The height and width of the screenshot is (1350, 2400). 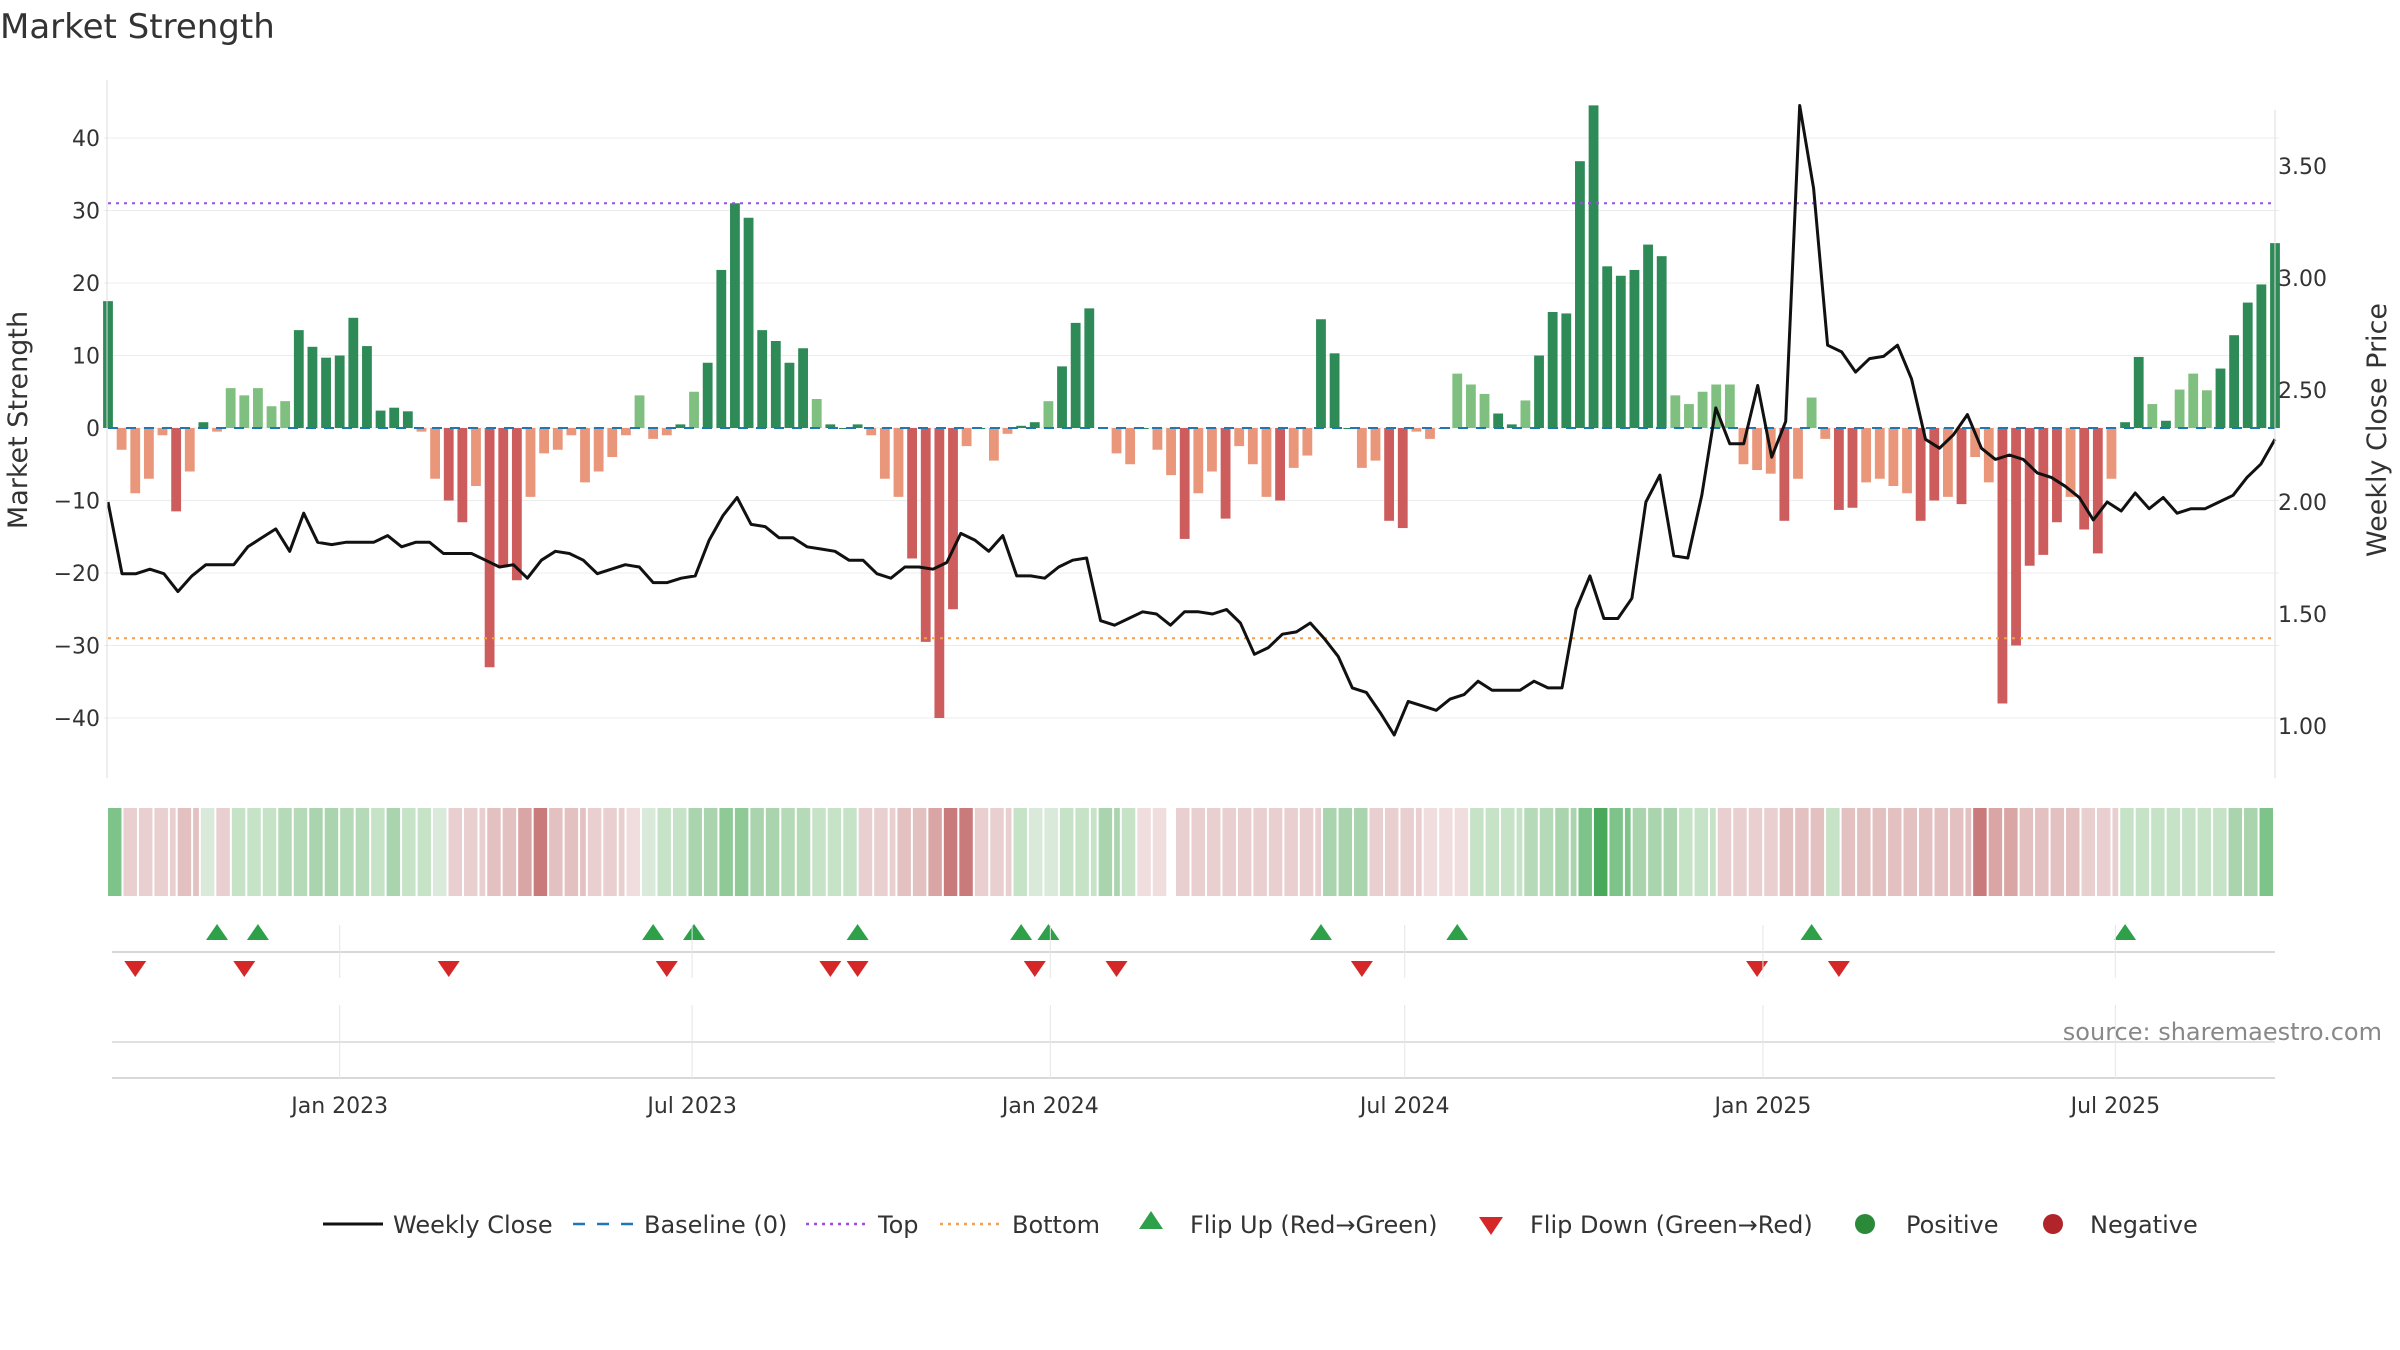 What do you see at coordinates (2144, 1225) in the screenshot?
I see `legend-label: Negative` at bounding box center [2144, 1225].